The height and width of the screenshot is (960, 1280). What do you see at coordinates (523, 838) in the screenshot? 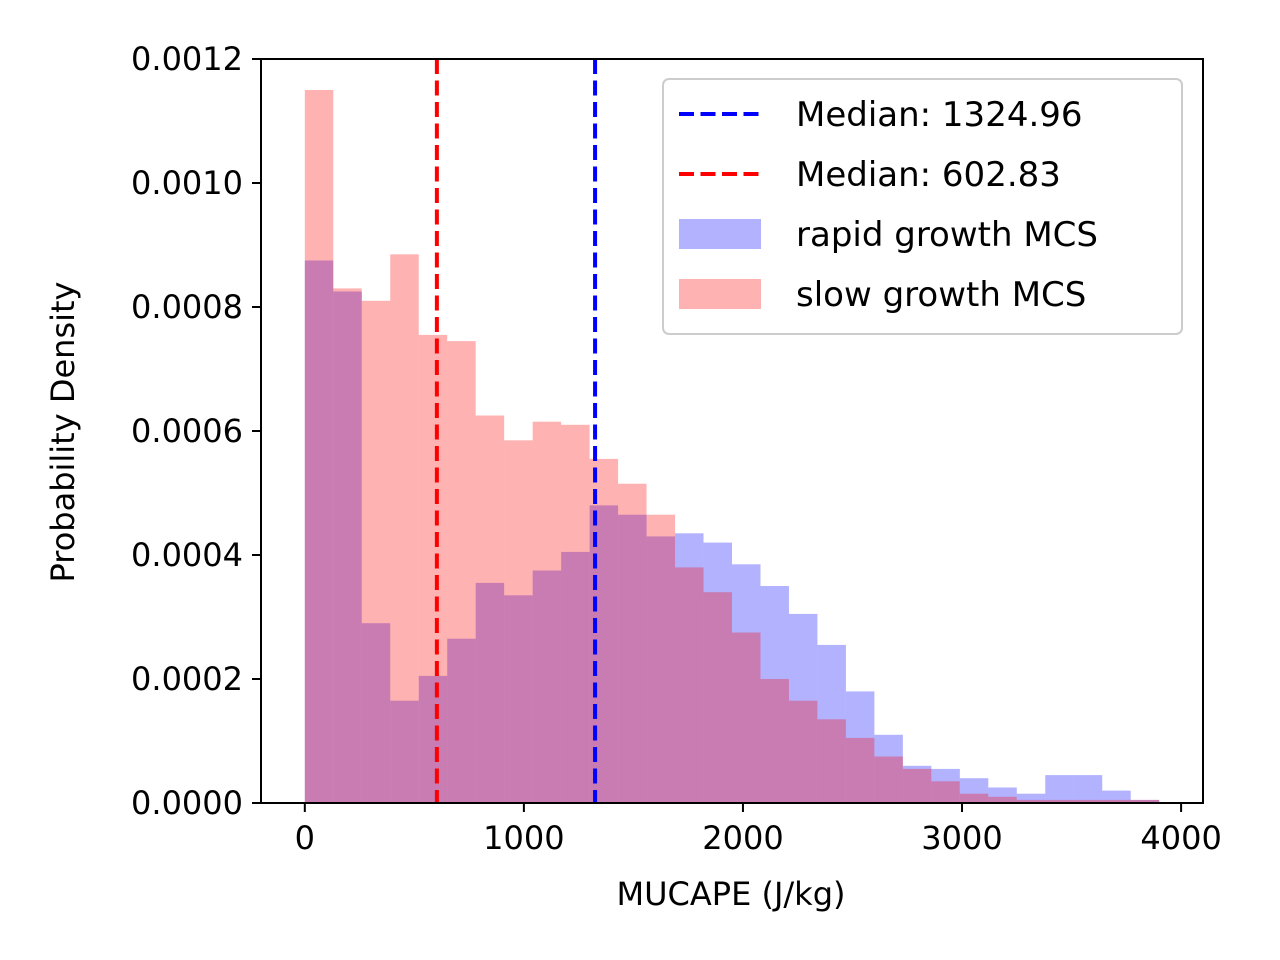
I see `x-tick-label: 1000` at bounding box center [523, 838].